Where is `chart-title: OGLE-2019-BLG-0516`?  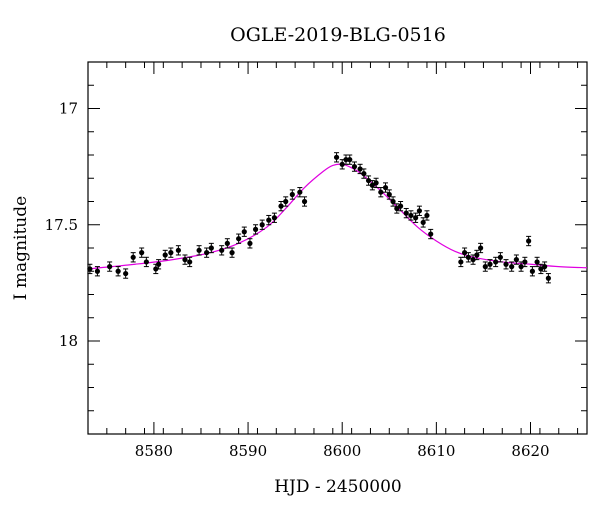 chart-title: OGLE-2019-BLG-0516 is located at coordinates (338, 35).